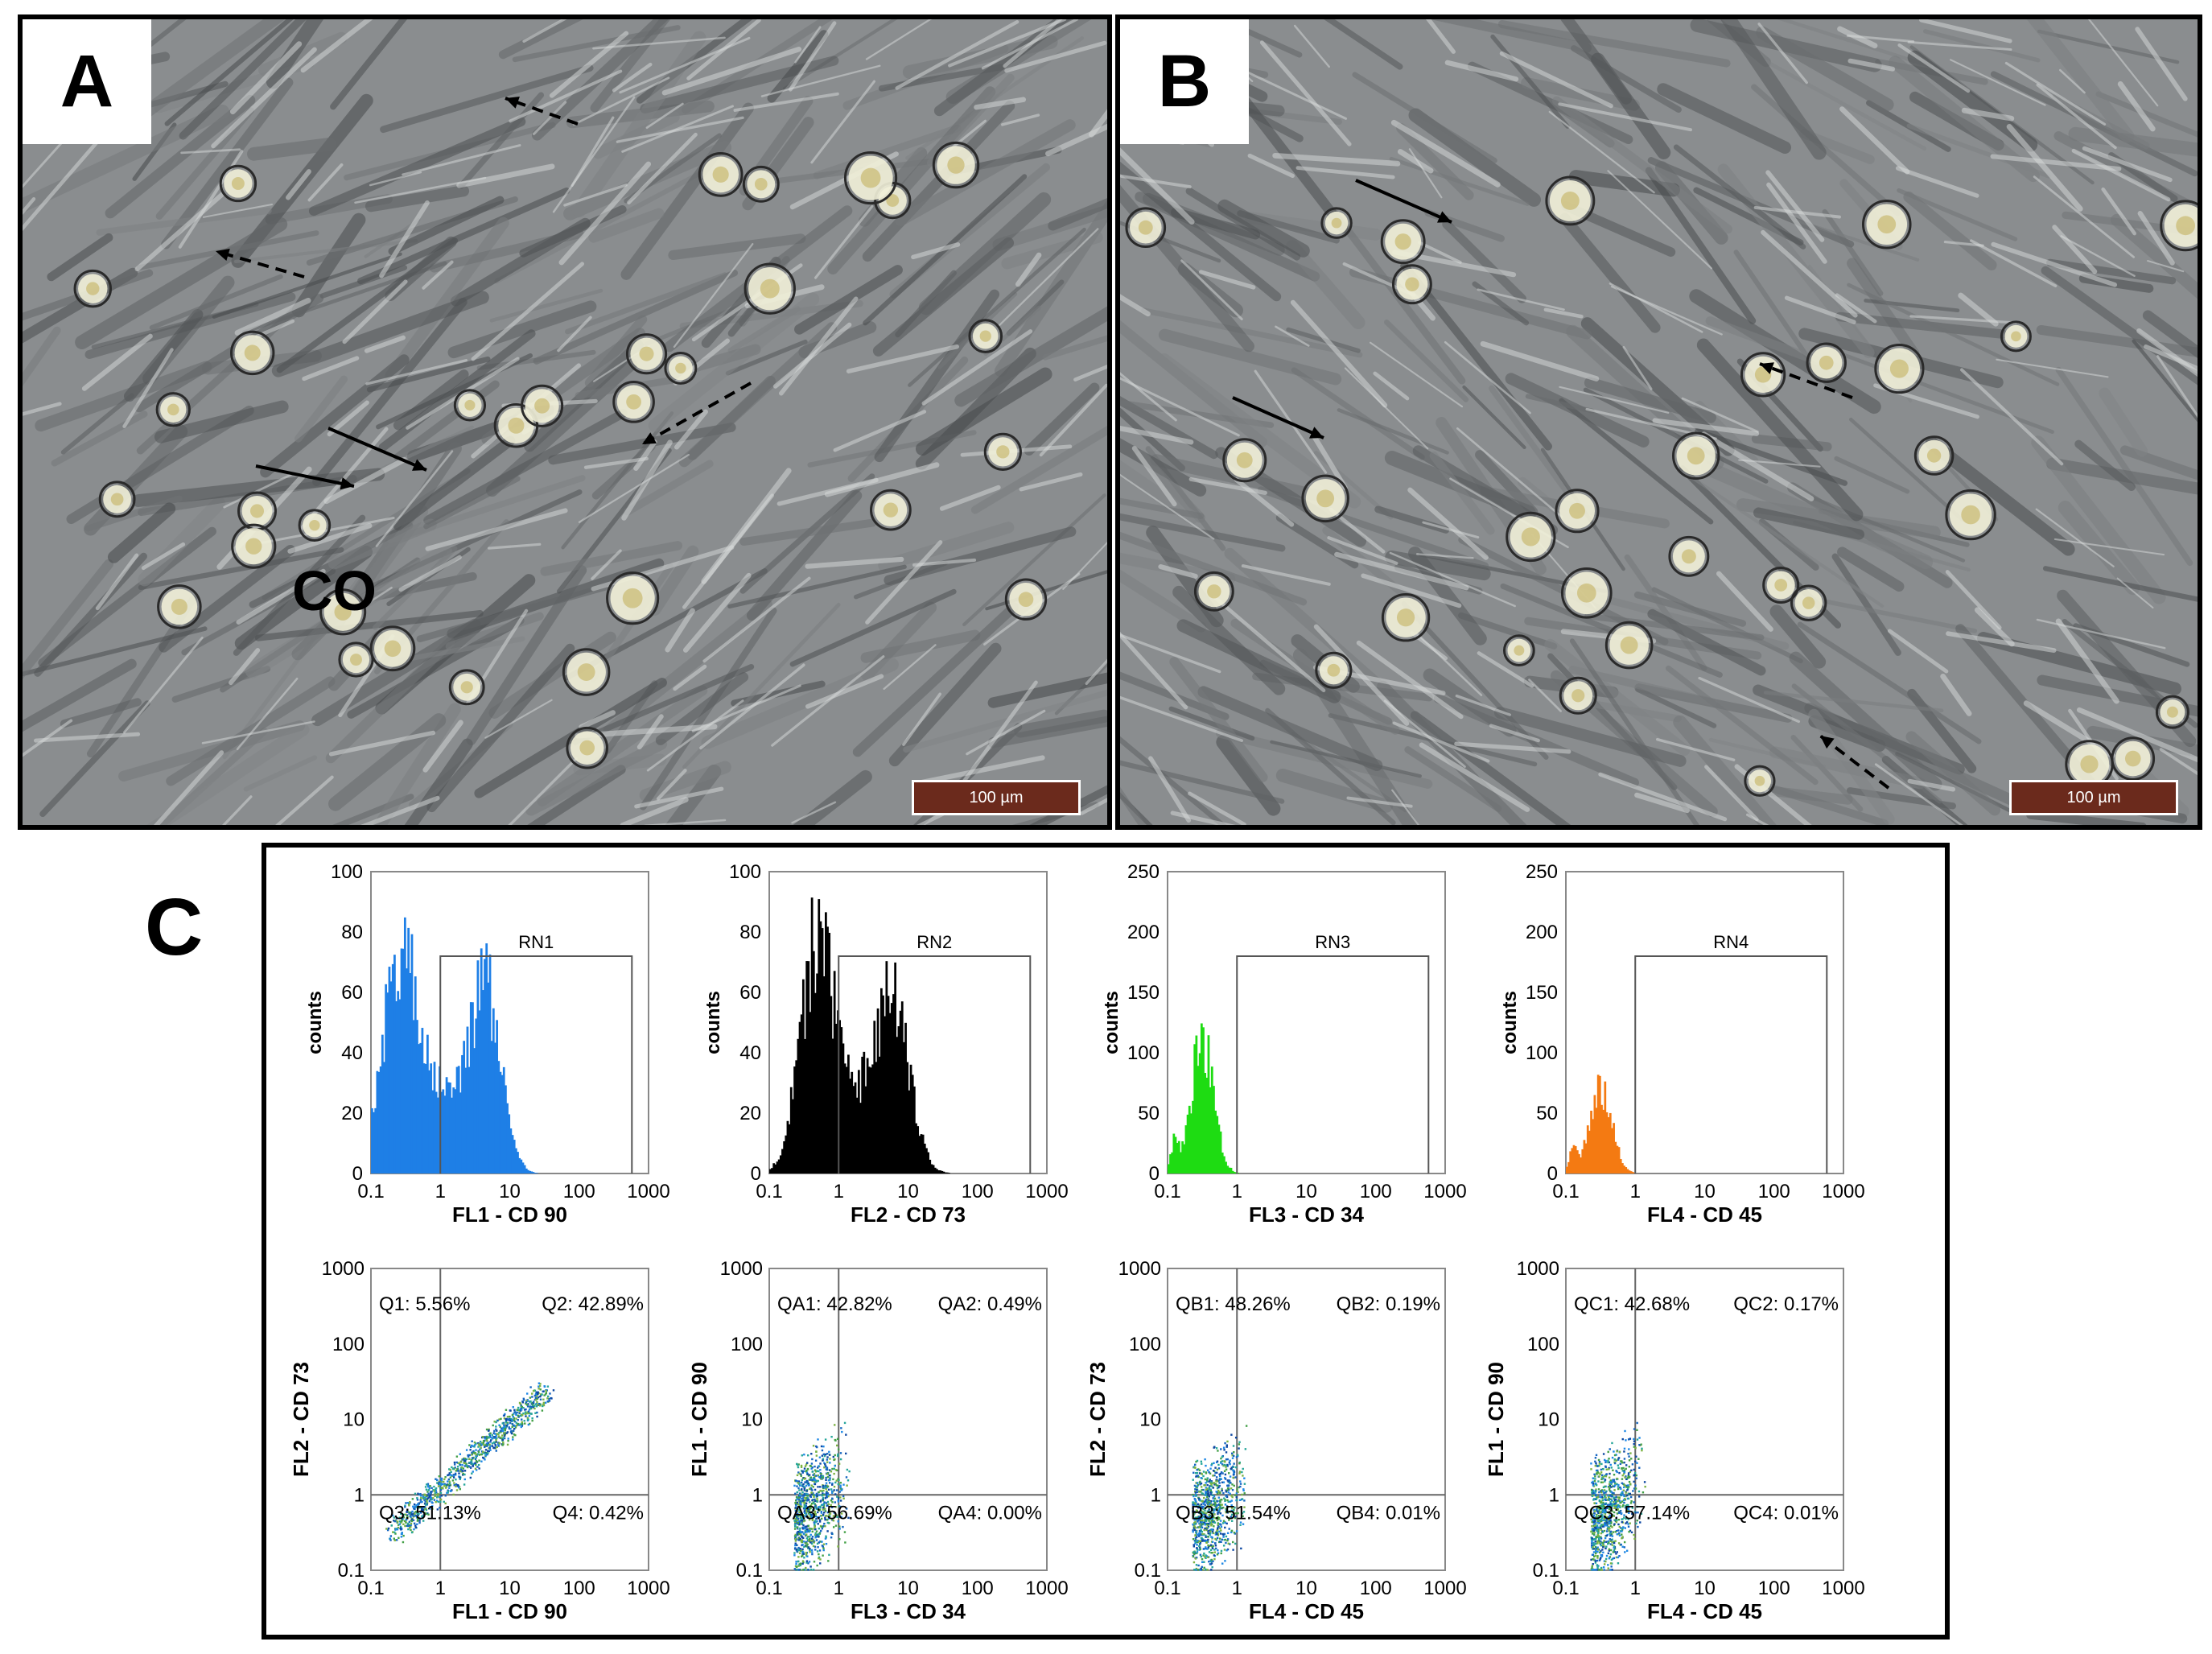  What do you see at coordinates (1565, 1588) in the screenshot?
I see `x-tick-label: 0.1` at bounding box center [1565, 1588].